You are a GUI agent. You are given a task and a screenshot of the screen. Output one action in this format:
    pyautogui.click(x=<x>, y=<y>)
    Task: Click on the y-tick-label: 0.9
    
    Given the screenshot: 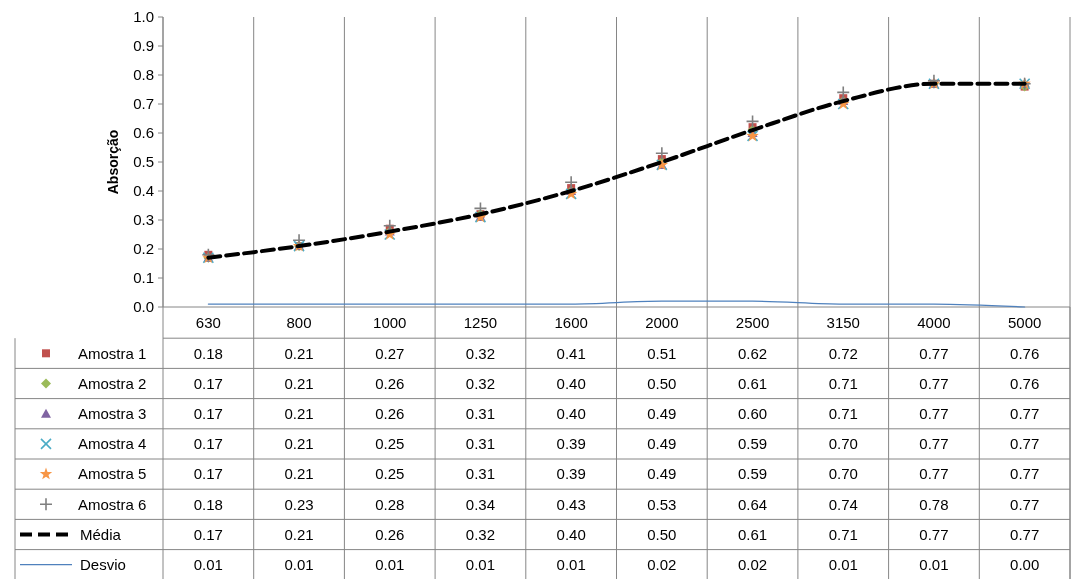 What is the action you would take?
    pyautogui.click(x=143, y=46)
    